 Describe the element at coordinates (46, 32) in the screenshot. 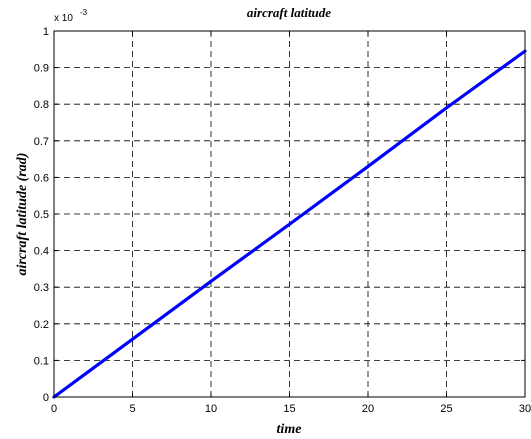

I see `y-tick-label: 1` at that location.